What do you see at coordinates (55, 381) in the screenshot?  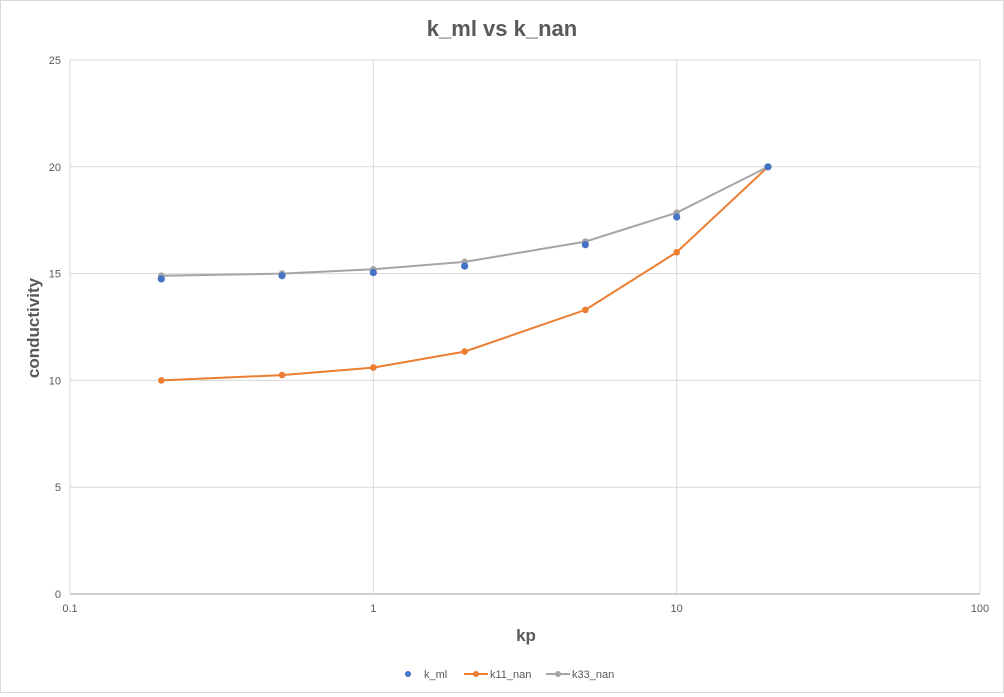 I see `y-tick-label: 10` at bounding box center [55, 381].